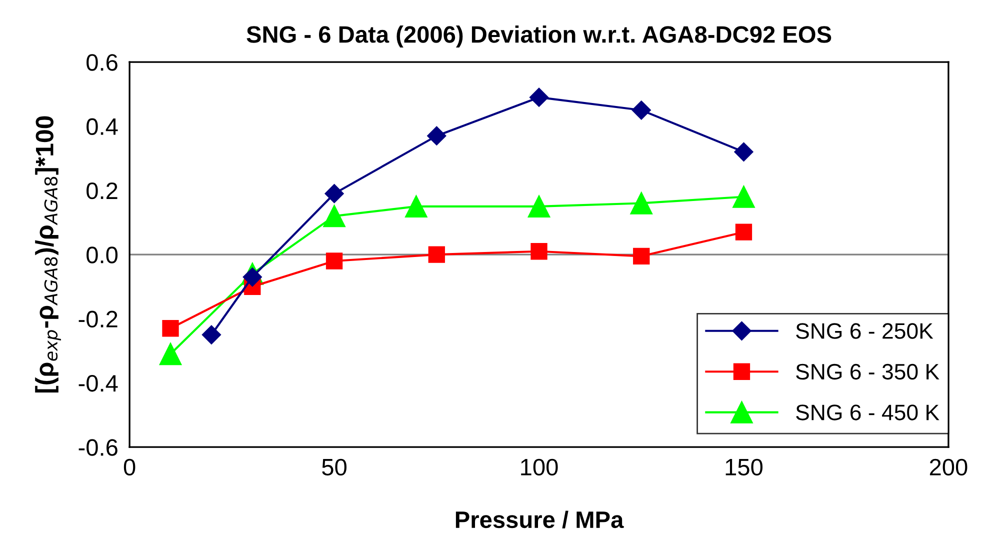 This screenshot has width=989, height=554. Describe the element at coordinates (130, 467) in the screenshot. I see `x-tick-label: 0` at that location.